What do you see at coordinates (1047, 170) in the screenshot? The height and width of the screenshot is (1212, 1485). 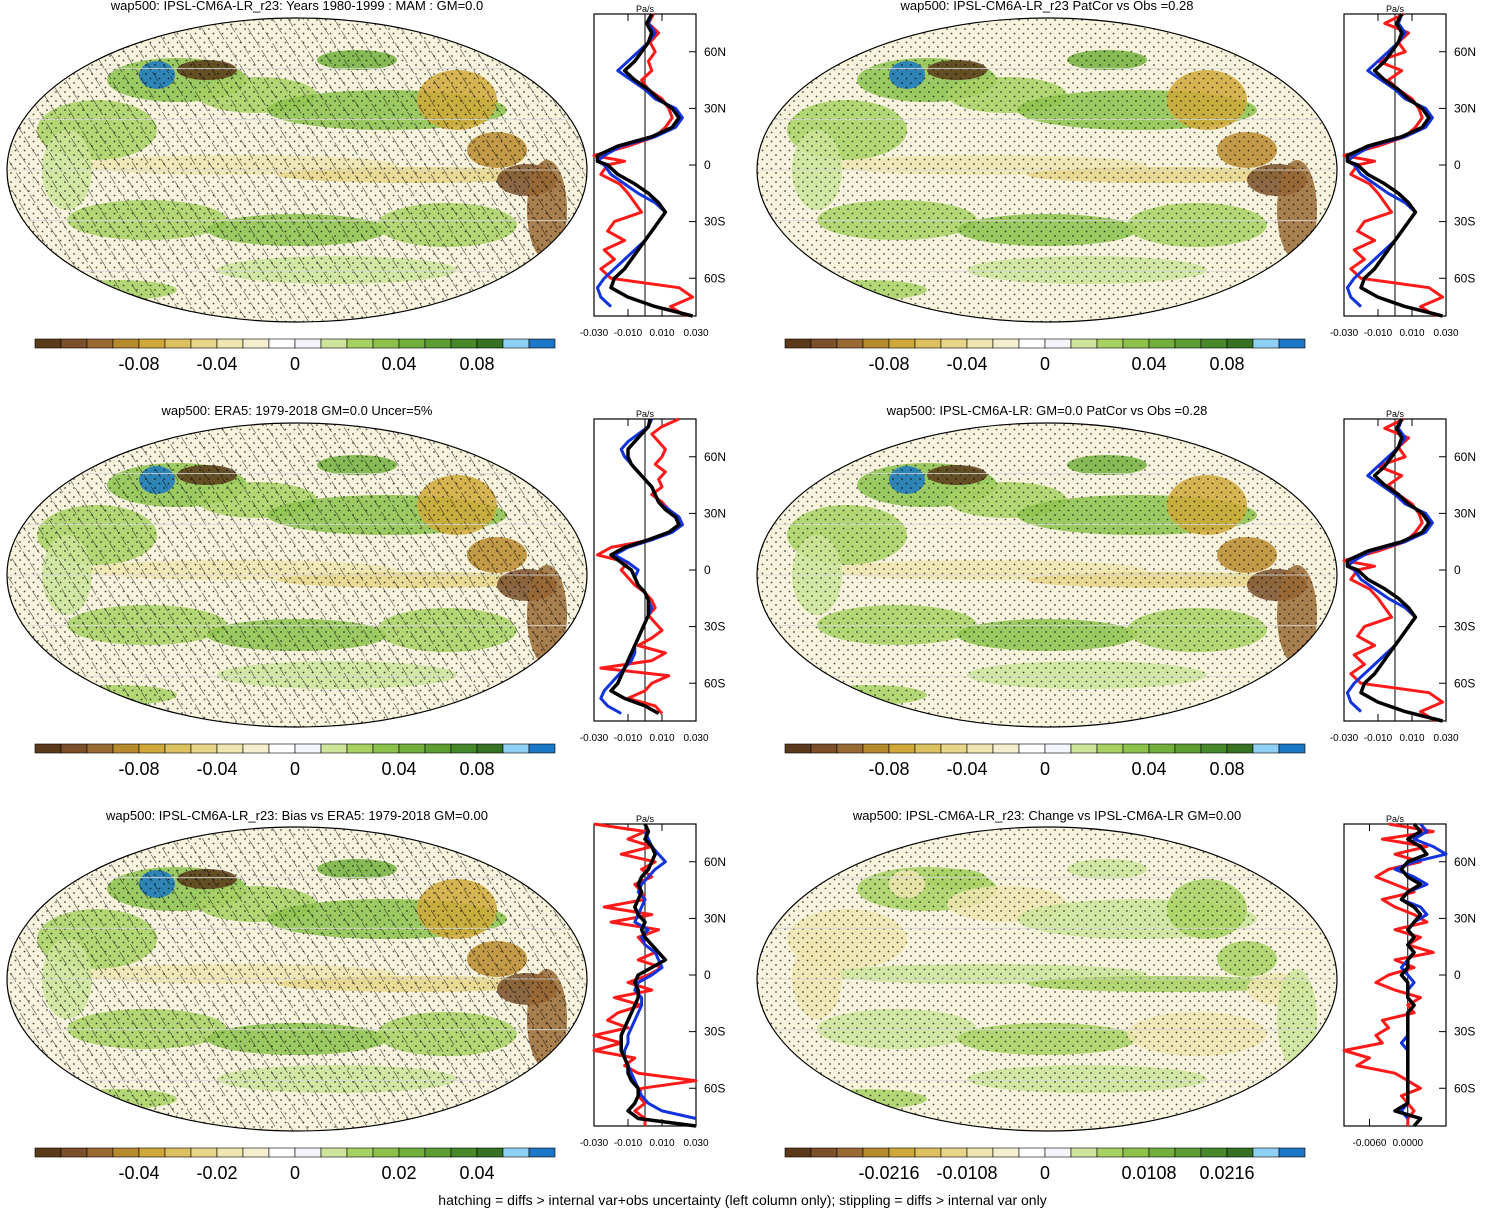 I see `map-outline` at bounding box center [1047, 170].